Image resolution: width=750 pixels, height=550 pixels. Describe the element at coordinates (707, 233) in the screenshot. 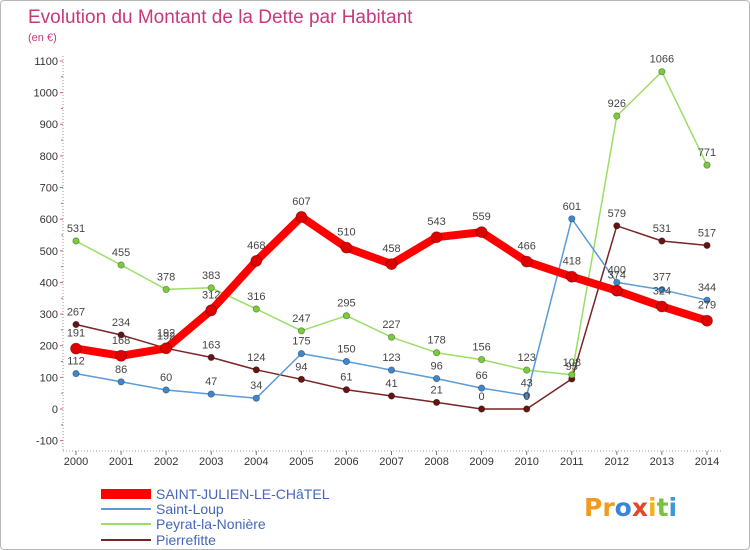

I see `data-label: 517` at that location.